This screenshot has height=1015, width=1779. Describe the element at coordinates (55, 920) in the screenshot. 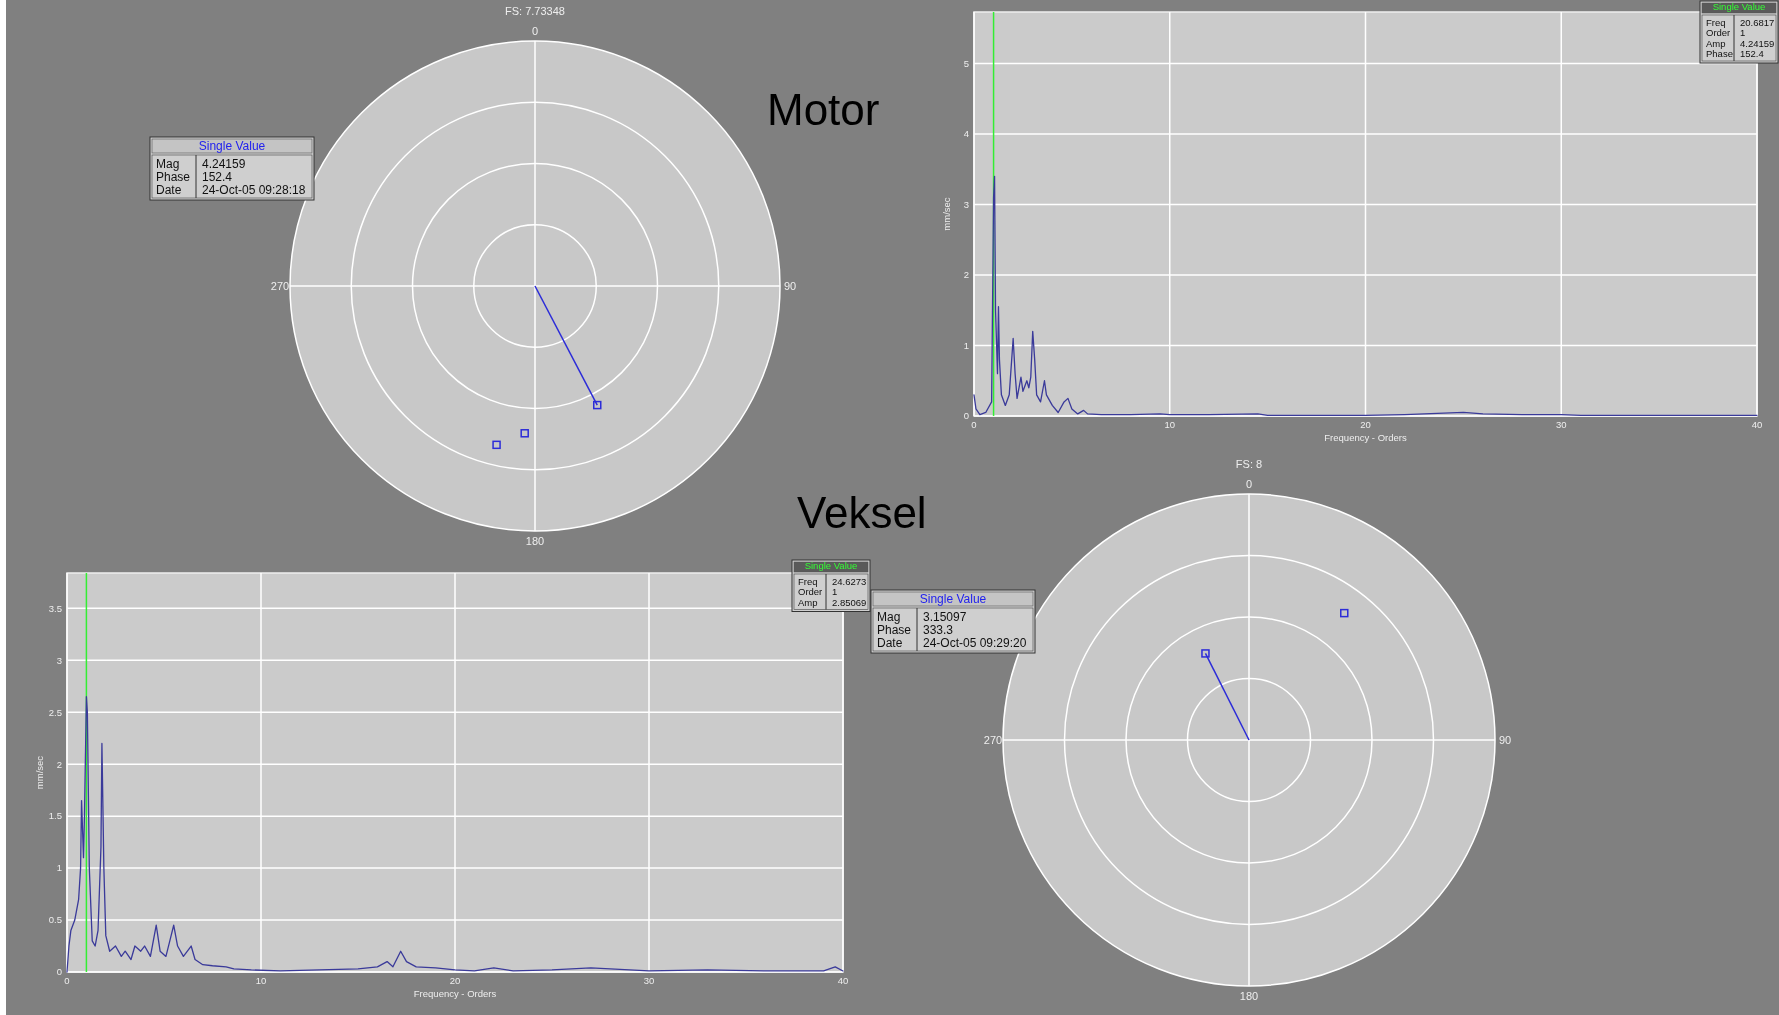

I see `y-tick-label: 0.5` at that location.